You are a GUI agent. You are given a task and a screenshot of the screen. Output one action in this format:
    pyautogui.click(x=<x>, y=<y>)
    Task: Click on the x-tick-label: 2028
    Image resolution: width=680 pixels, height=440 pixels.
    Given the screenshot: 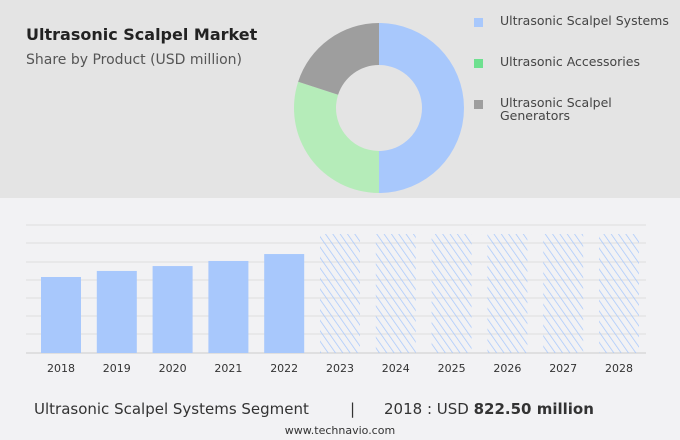 What is the action you would take?
    pyautogui.click(x=619, y=368)
    